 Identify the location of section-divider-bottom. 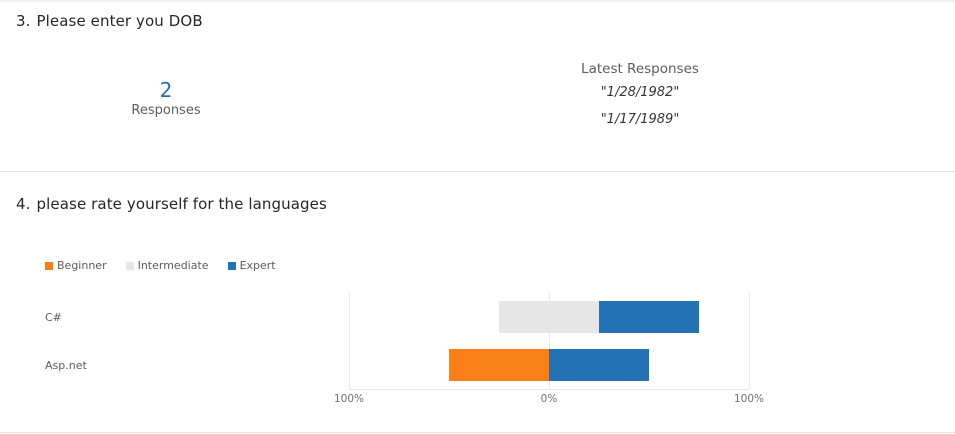
(477, 432).